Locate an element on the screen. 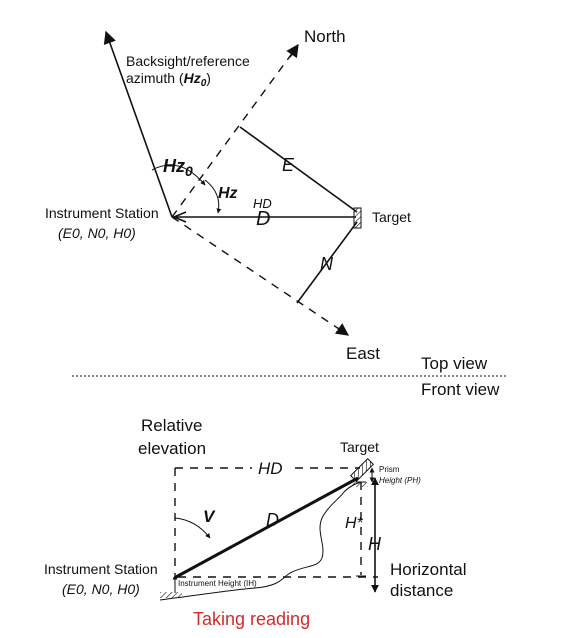  north-axis is located at coordinates (234, 132).